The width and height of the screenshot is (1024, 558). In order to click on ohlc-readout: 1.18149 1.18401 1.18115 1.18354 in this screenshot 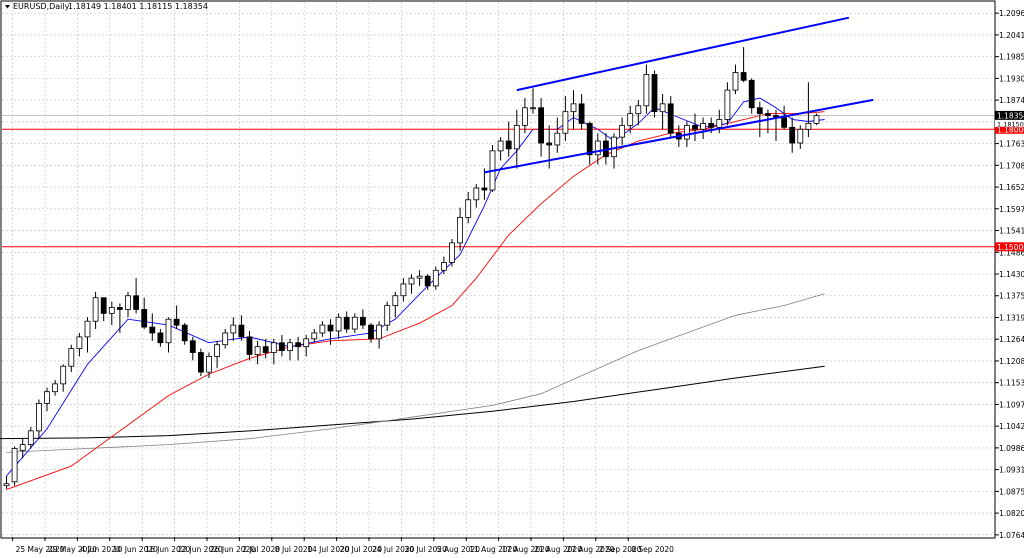, I will do `click(138, 6)`.